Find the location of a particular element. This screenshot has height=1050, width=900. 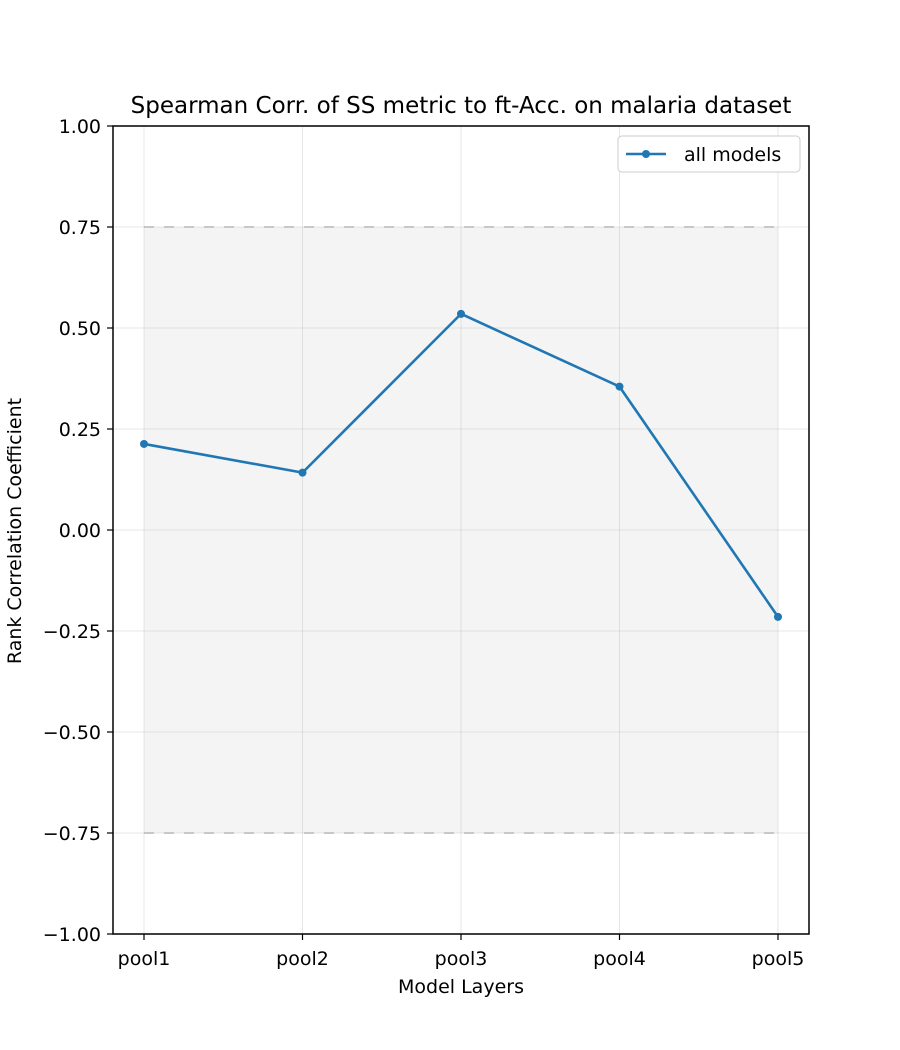

legend-label: all models is located at coordinates (732, 155).